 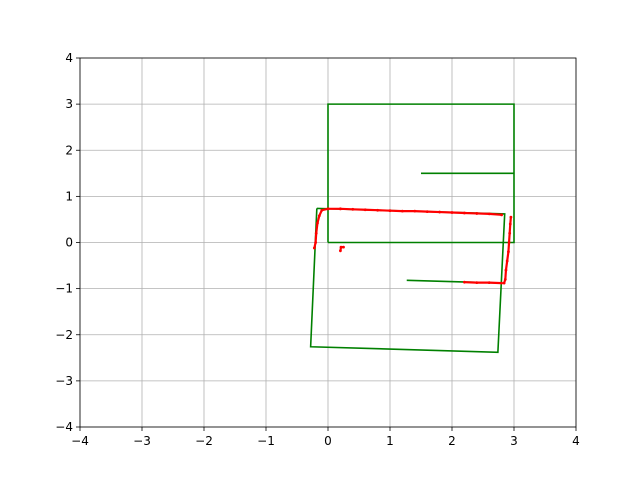 What do you see at coordinates (514, 441) in the screenshot?
I see `x-tick-label: 3` at bounding box center [514, 441].